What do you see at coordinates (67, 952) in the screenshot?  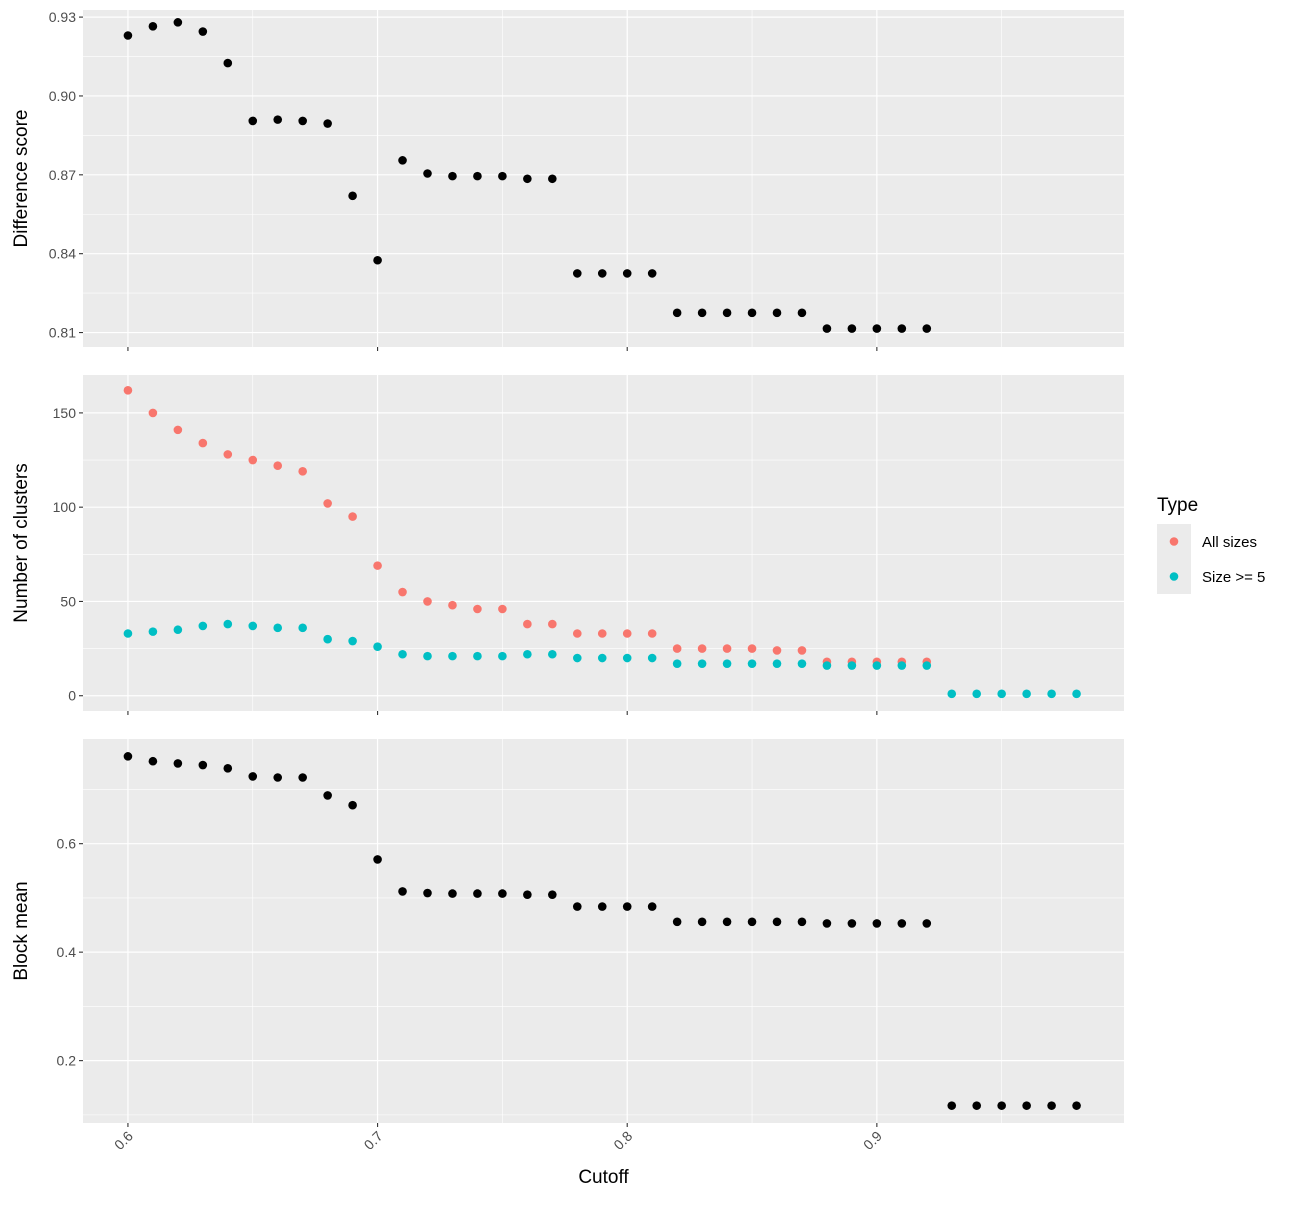 I see `y-tick-label: 0.4` at bounding box center [67, 952].